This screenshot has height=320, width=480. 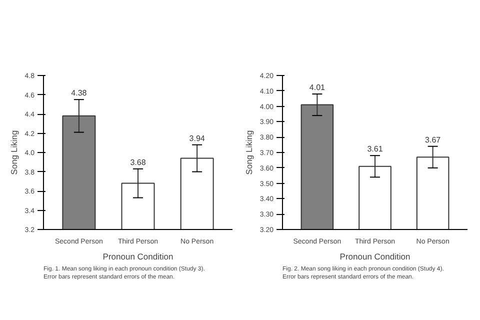 What do you see at coordinates (433, 139) in the screenshot?
I see `data-label: 3.67` at bounding box center [433, 139].